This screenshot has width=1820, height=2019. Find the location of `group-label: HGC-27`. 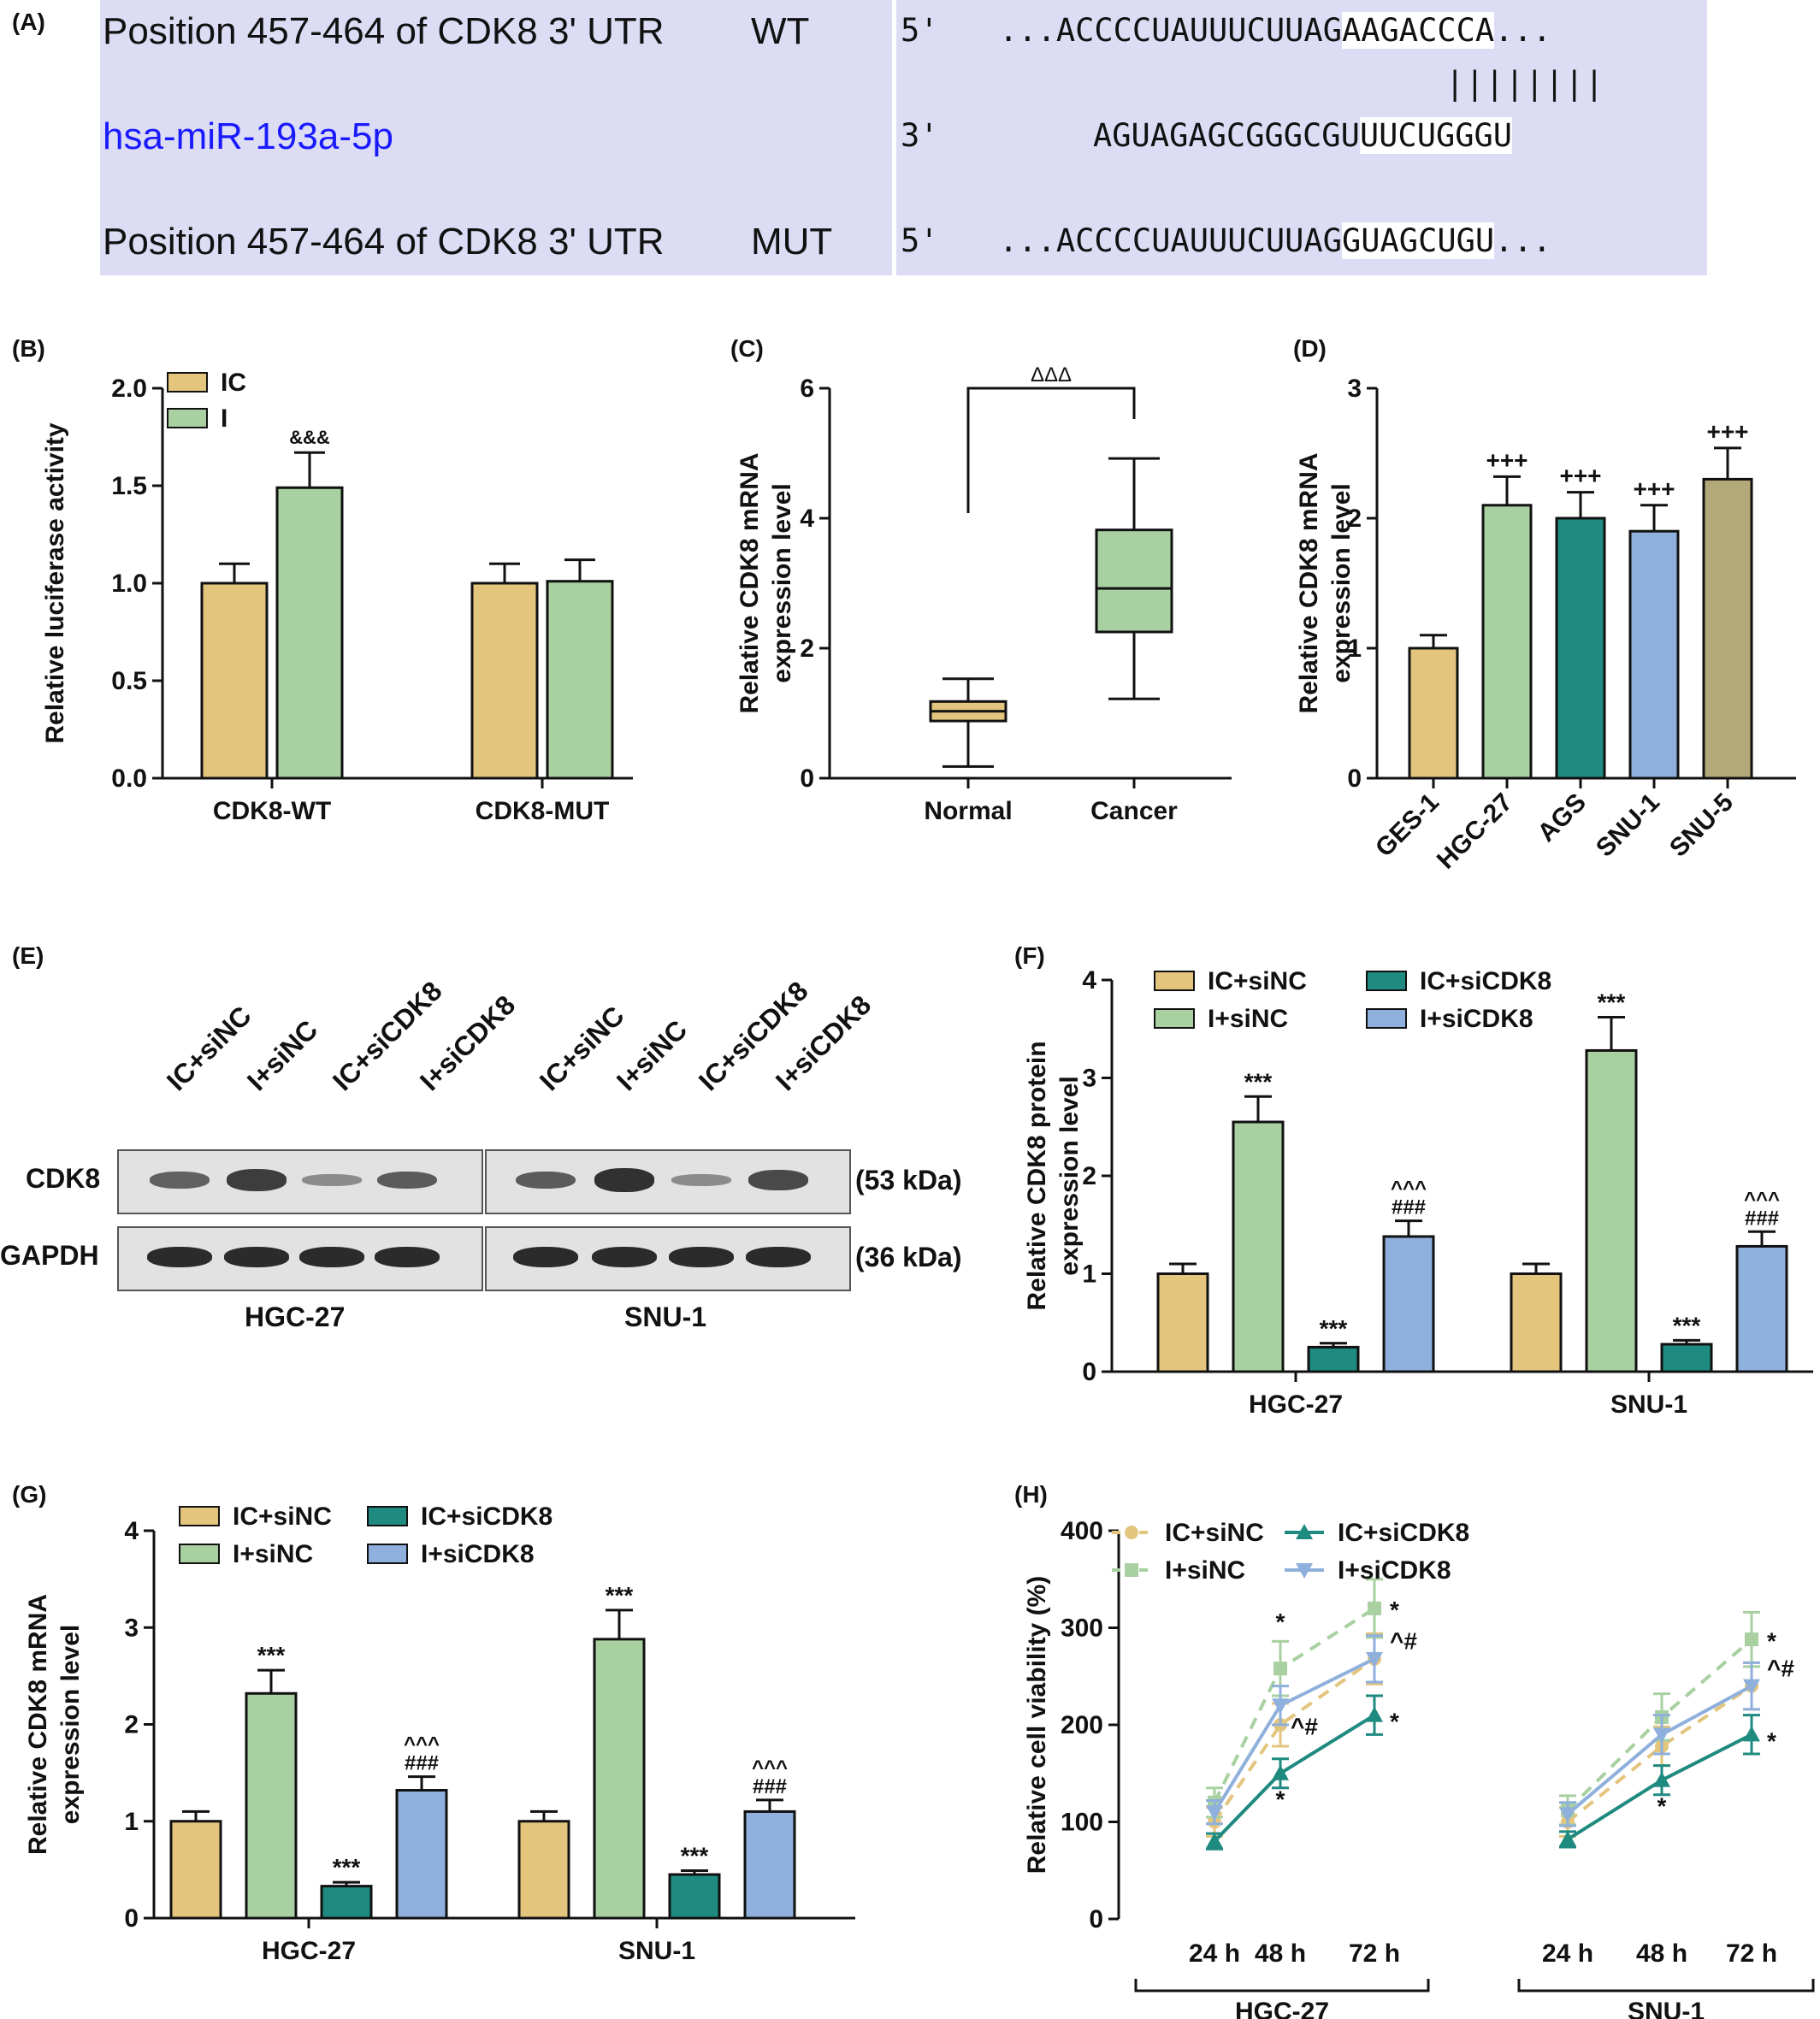

group-label: HGC-27 is located at coordinates (1282, 2008).